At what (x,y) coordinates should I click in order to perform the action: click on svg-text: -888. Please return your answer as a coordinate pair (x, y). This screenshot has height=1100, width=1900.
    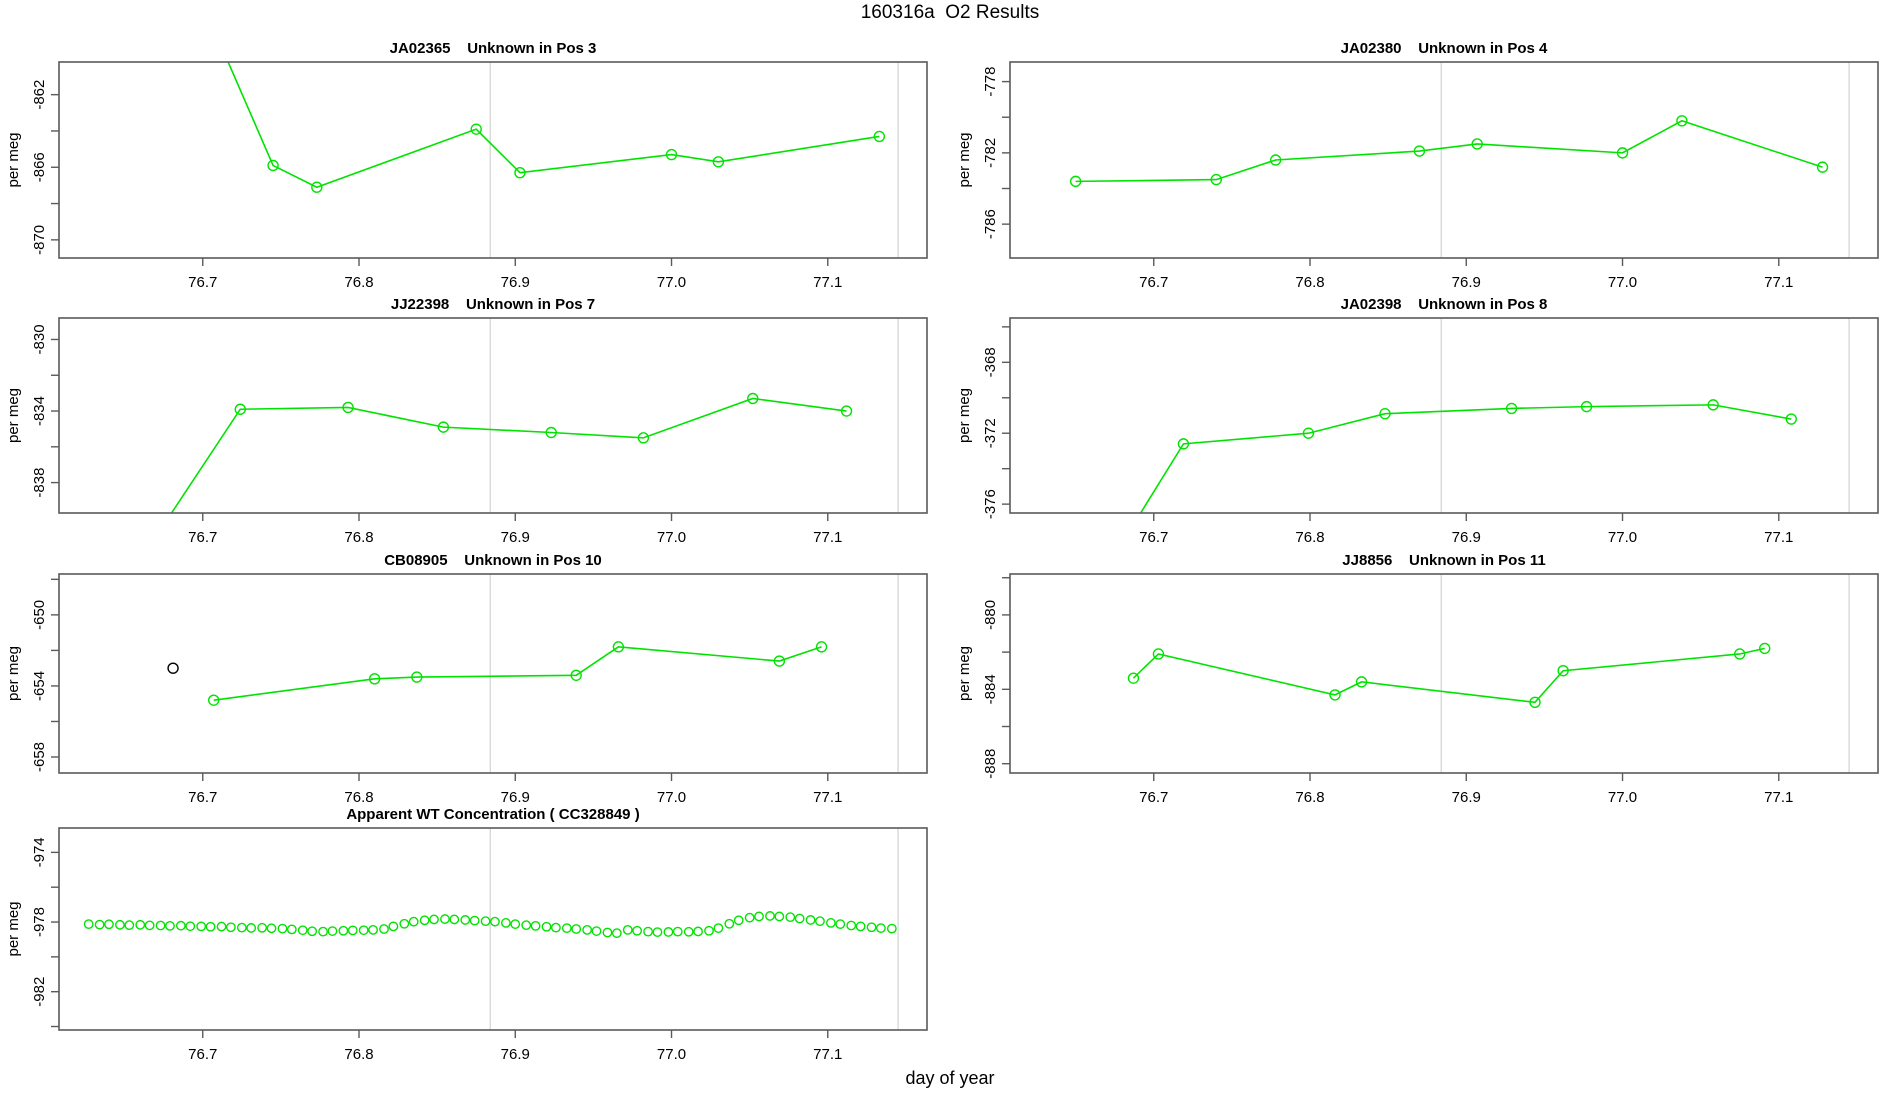
    Looking at the image, I should click on (990, 764).